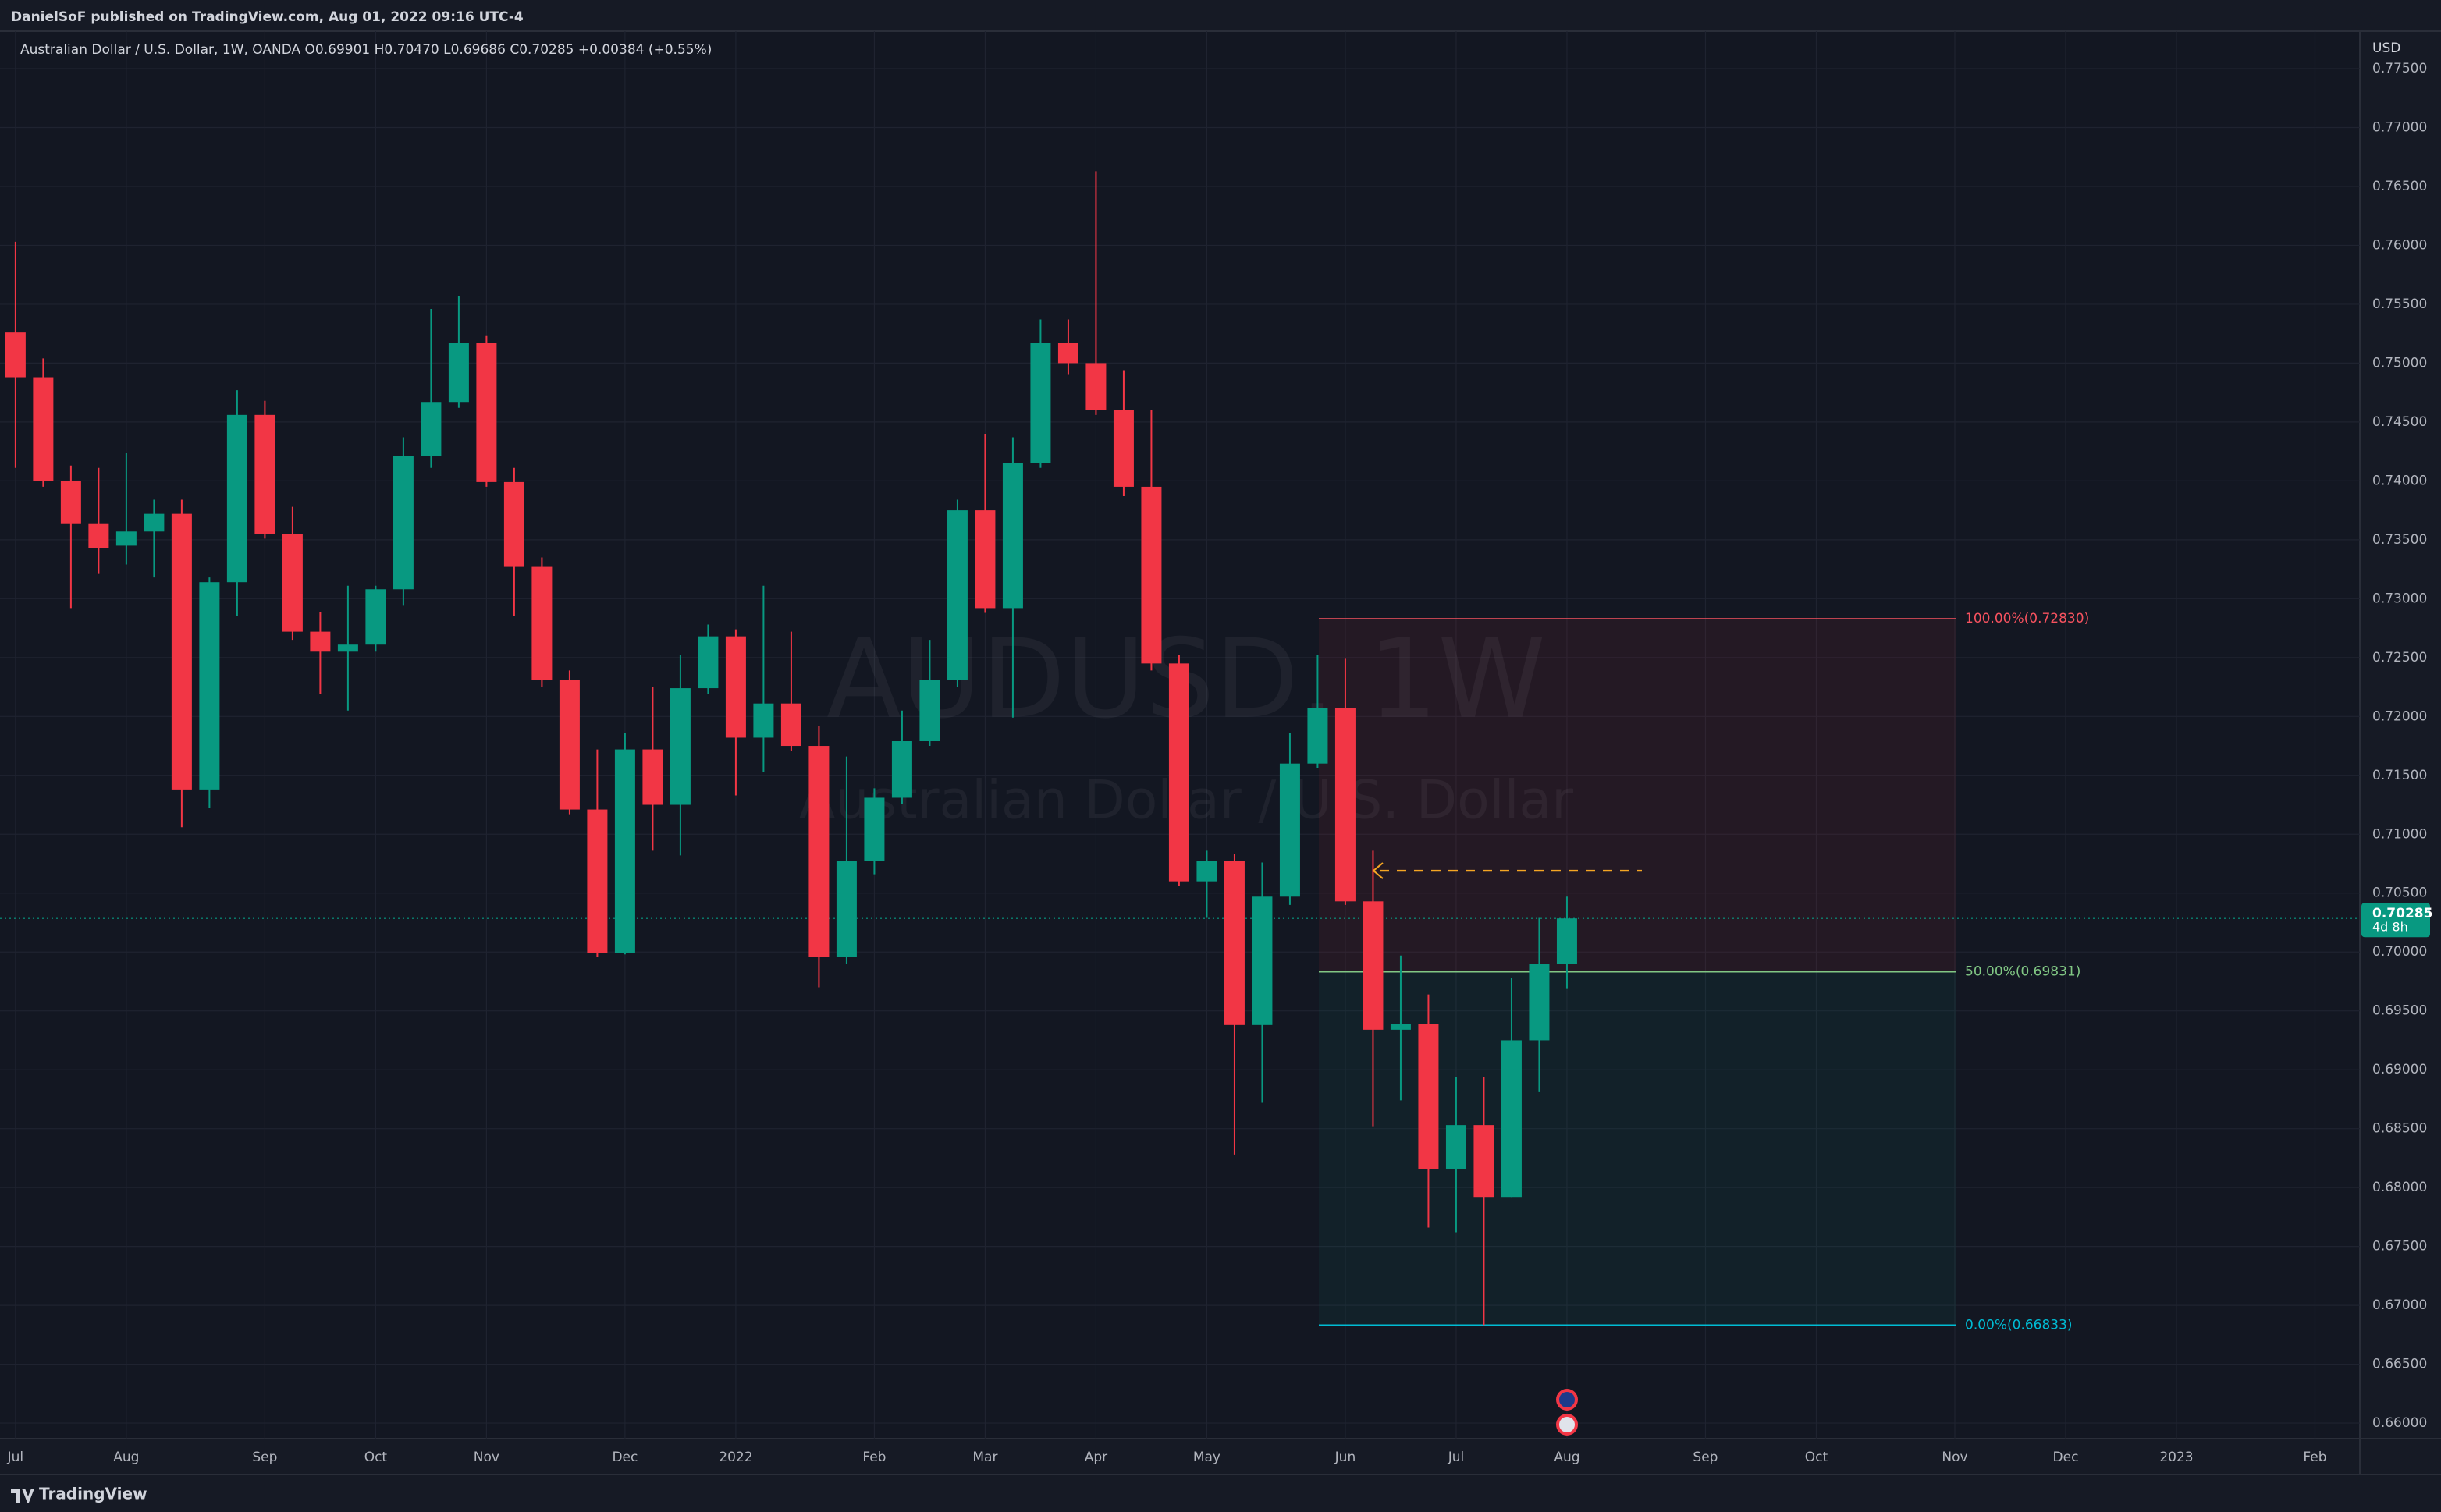 The width and height of the screenshot is (2441, 1512). I want to click on legend-value: C0.70285, so click(542, 50).